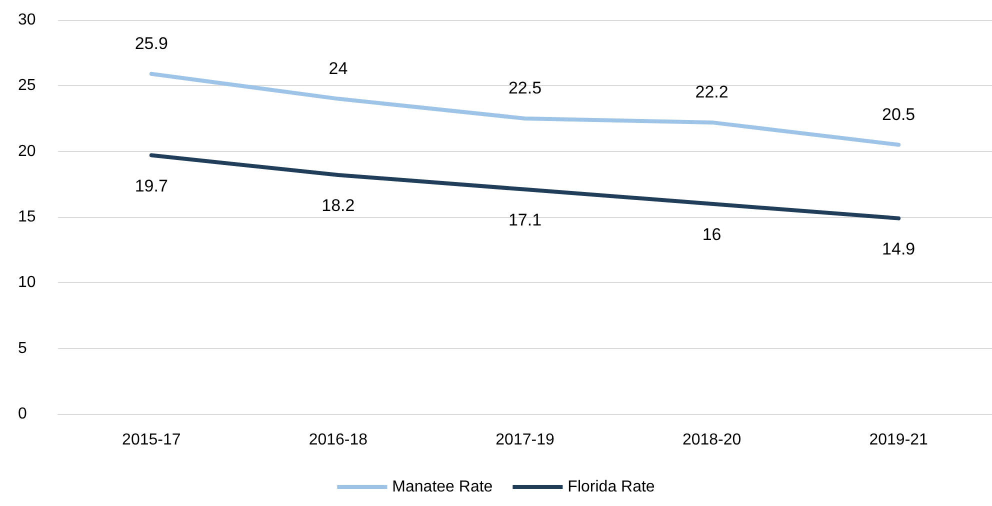 The image size is (992, 506). What do you see at coordinates (27, 151) in the screenshot?
I see `y-tick-label: 20` at bounding box center [27, 151].